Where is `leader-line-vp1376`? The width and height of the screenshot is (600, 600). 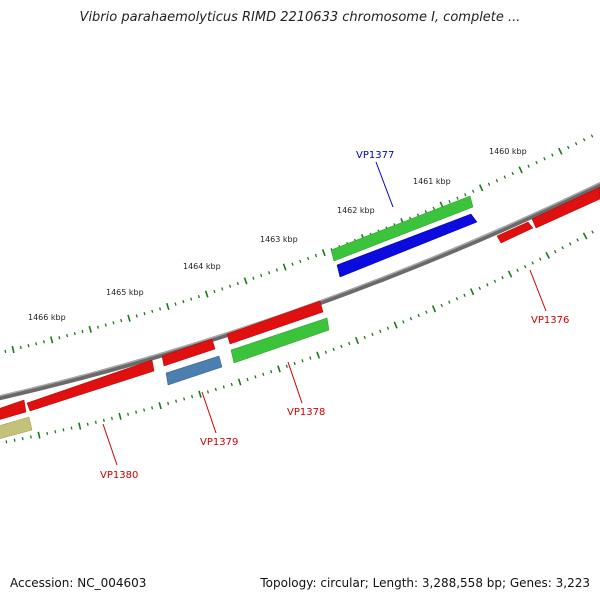 leader-line-vp1376 is located at coordinates (538, 290).